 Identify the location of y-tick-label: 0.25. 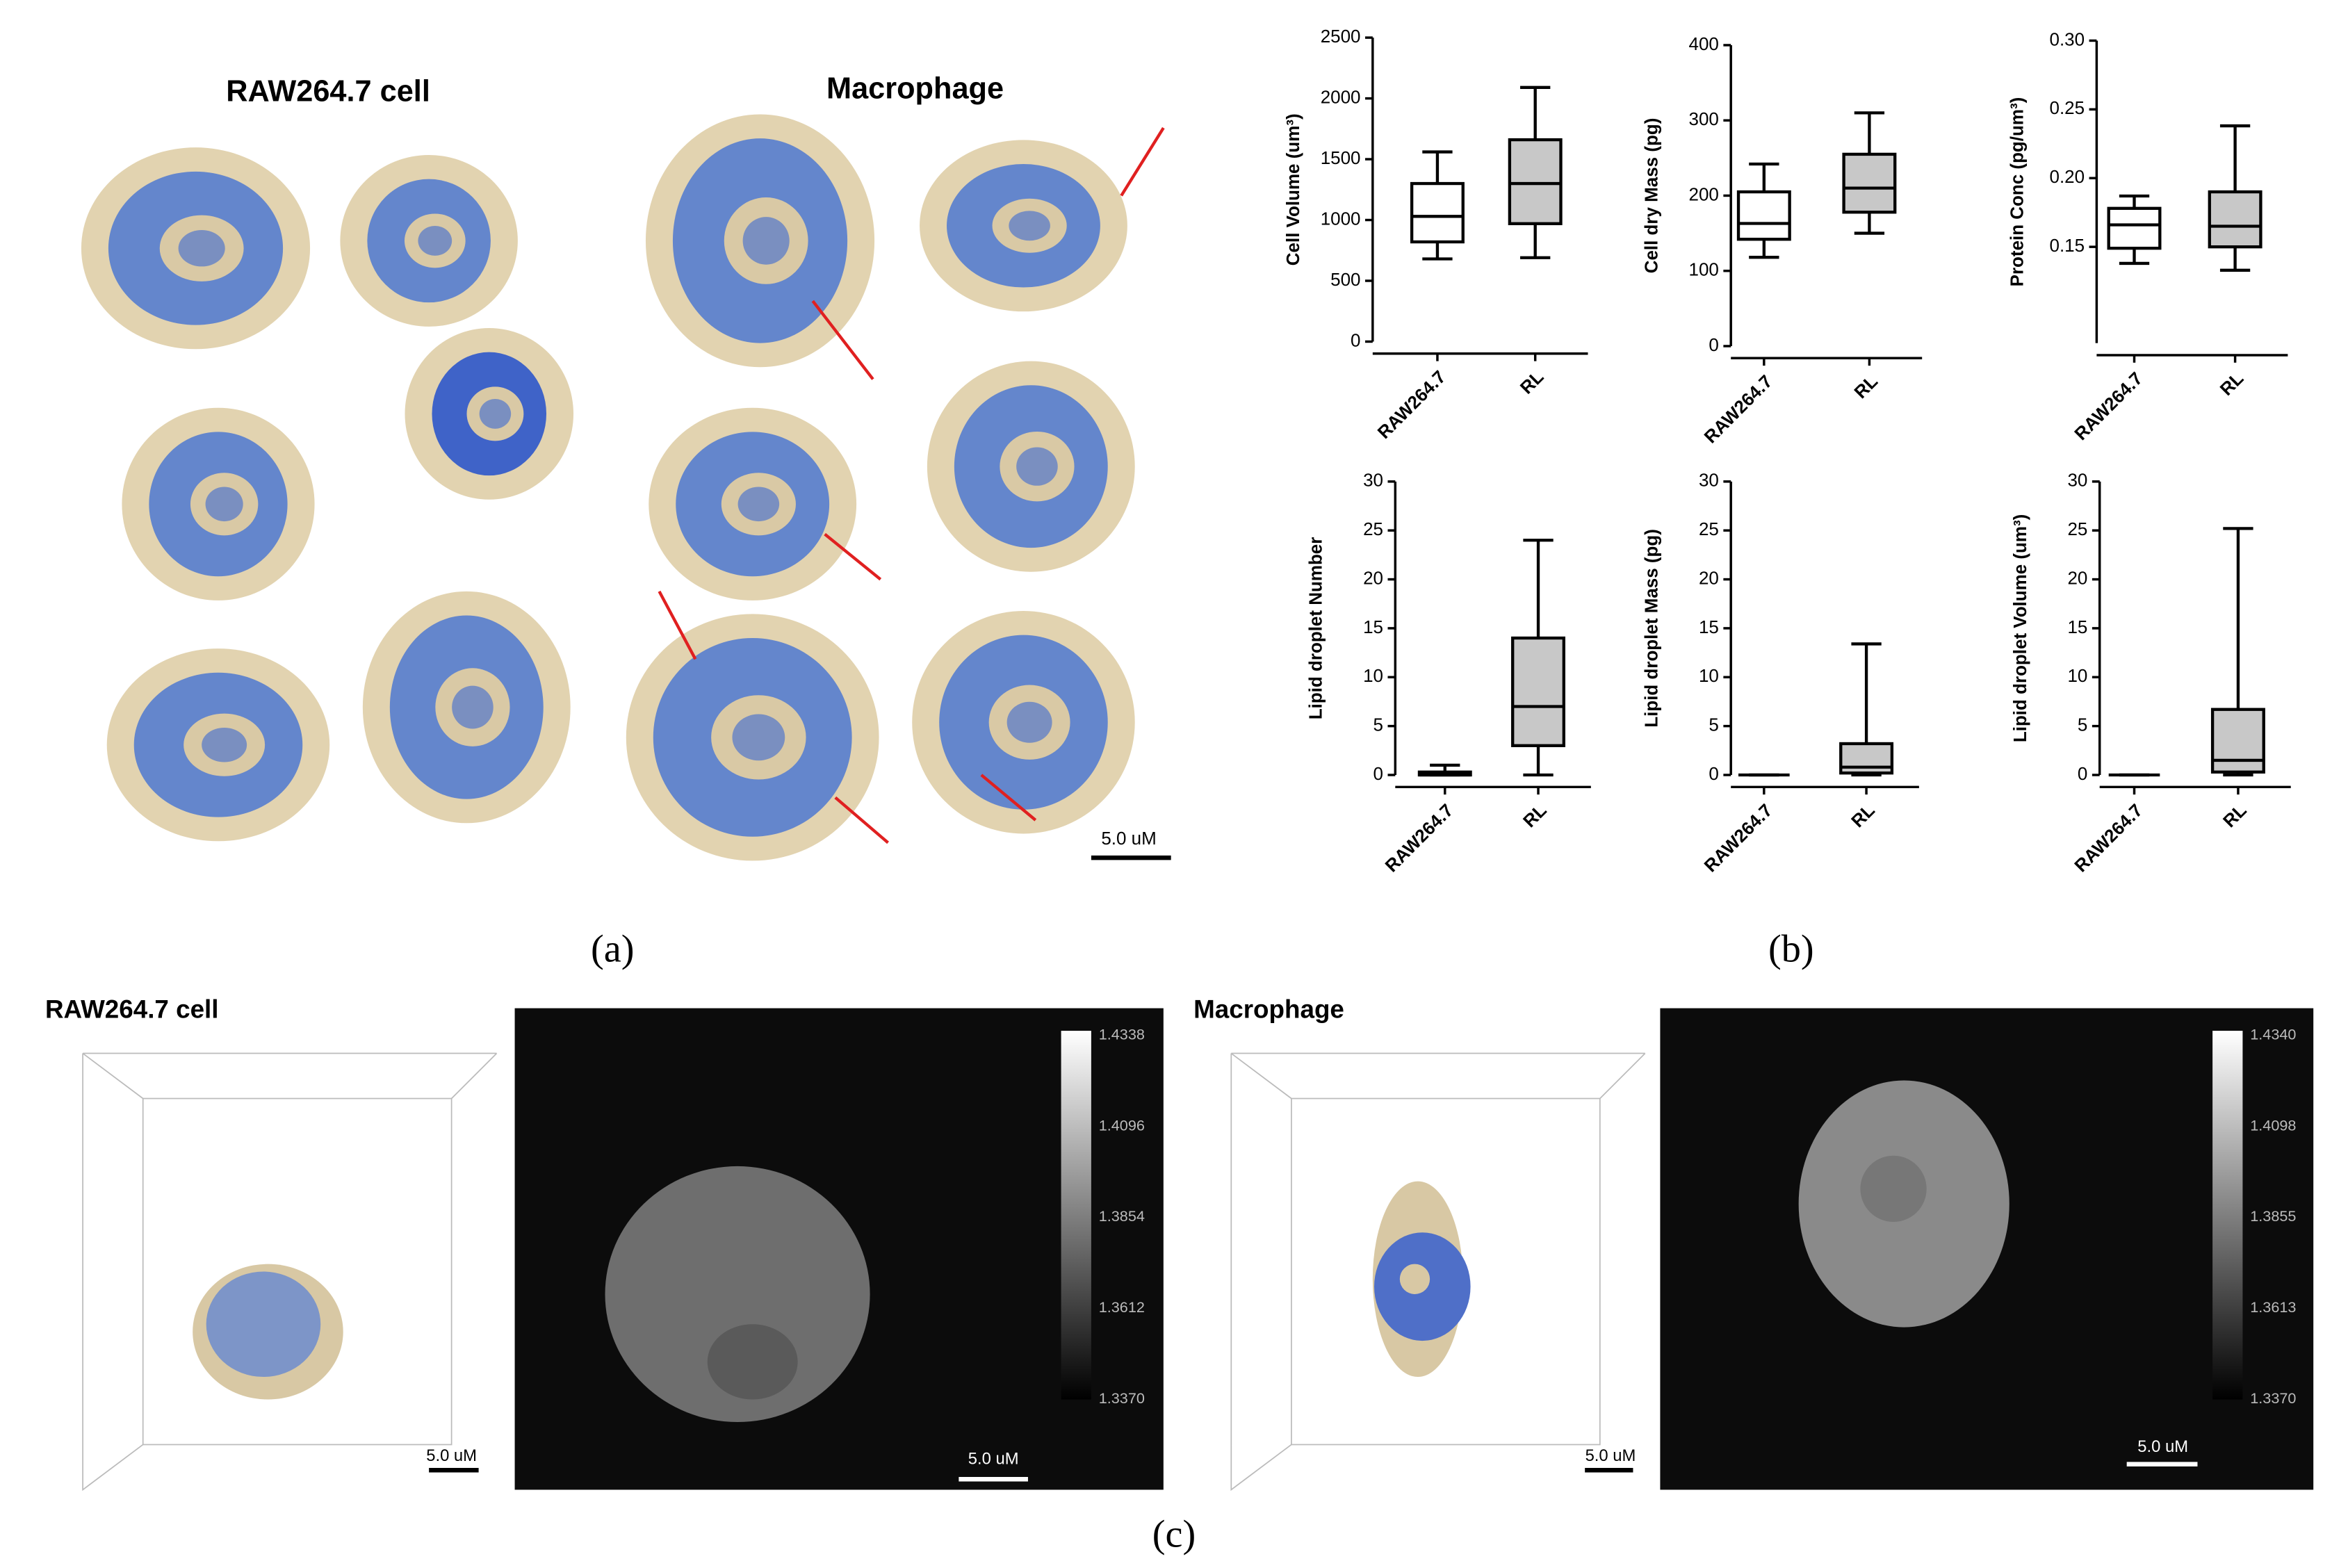
(2067, 107).